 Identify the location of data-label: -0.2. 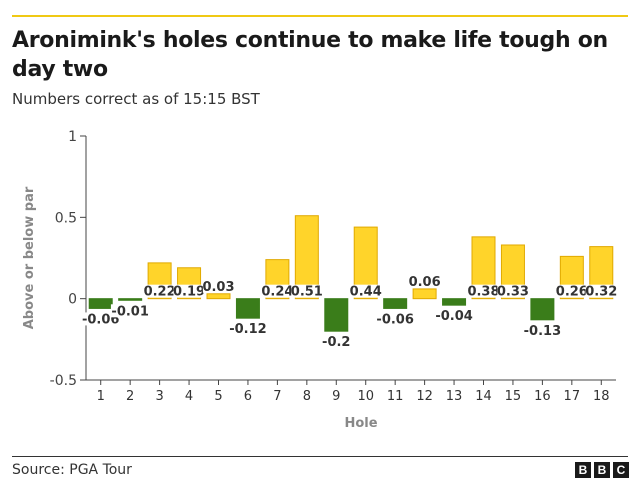
(336, 342).